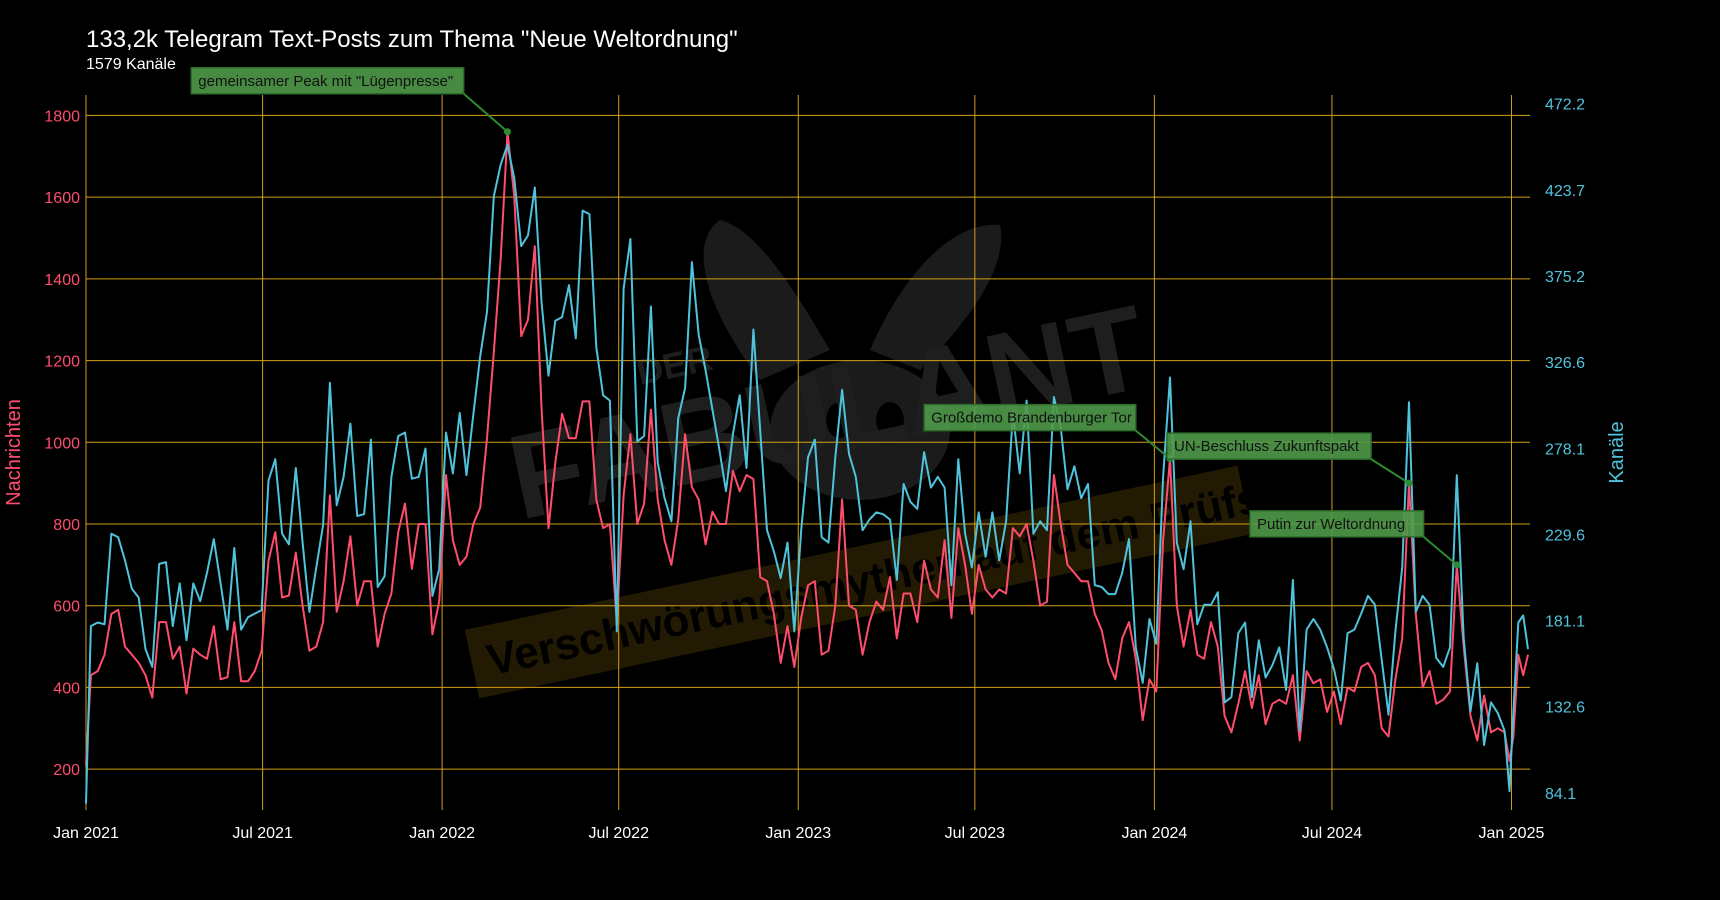 Image resolution: width=1720 pixels, height=900 pixels. I want to click on annotation: Großdemo Brandenburger Tor, so click(1030, 417).